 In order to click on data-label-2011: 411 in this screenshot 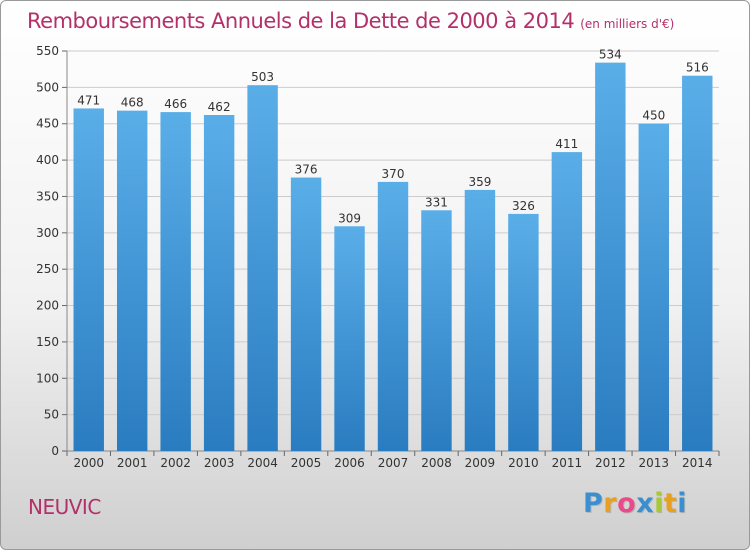, I will do `click(566, 144)`.